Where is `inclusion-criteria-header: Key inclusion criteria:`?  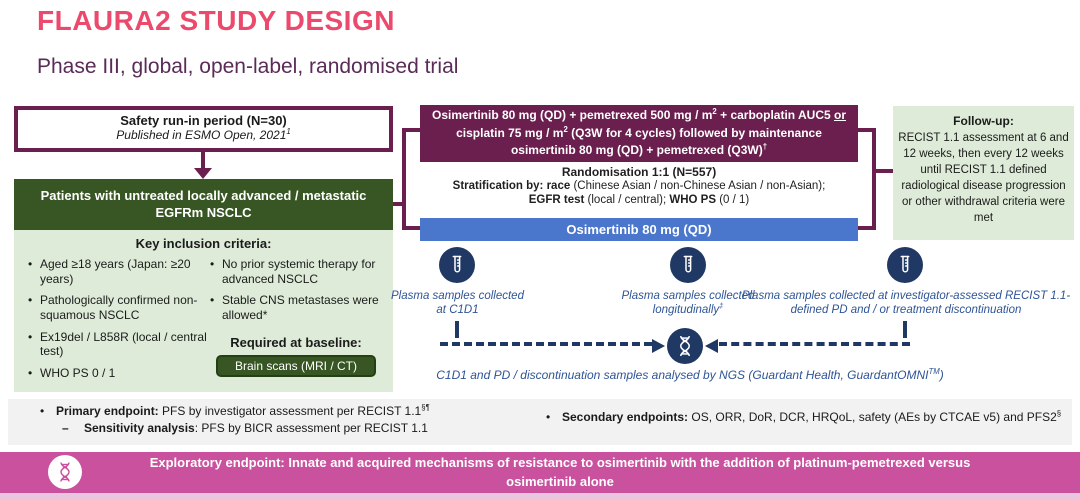 inclusion-criteria-header: Key inclusion criteria: is located at coordinates (203, 243).